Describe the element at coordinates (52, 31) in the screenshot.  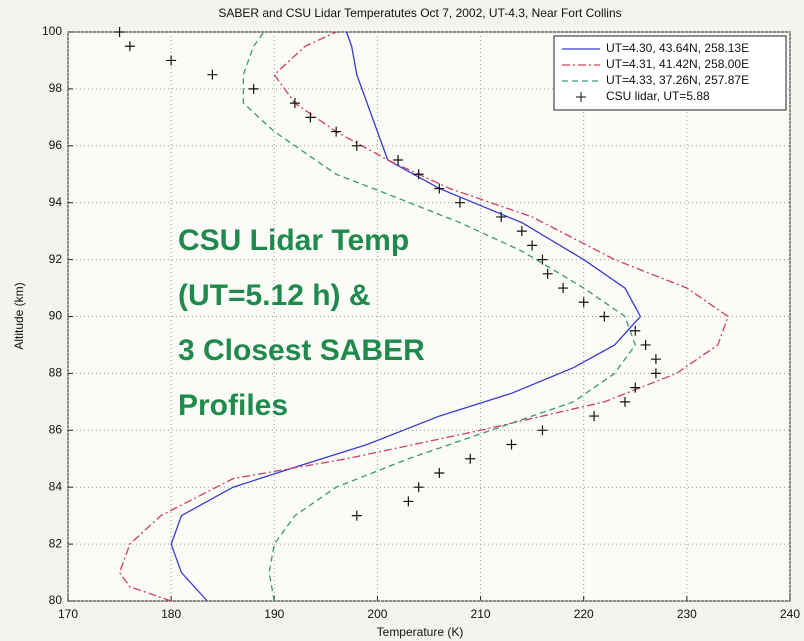
I see `y-tick-label: 100` at that location.